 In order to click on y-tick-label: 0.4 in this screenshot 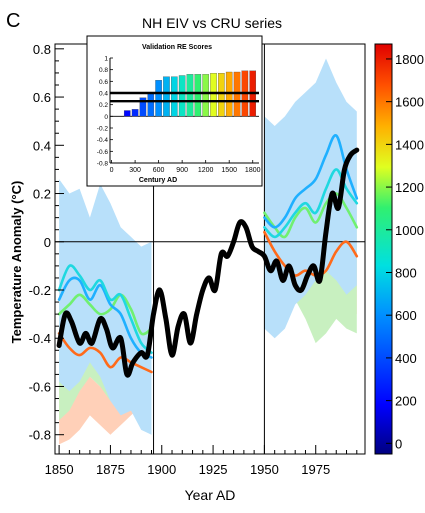, I will do `click(42, 145)`.